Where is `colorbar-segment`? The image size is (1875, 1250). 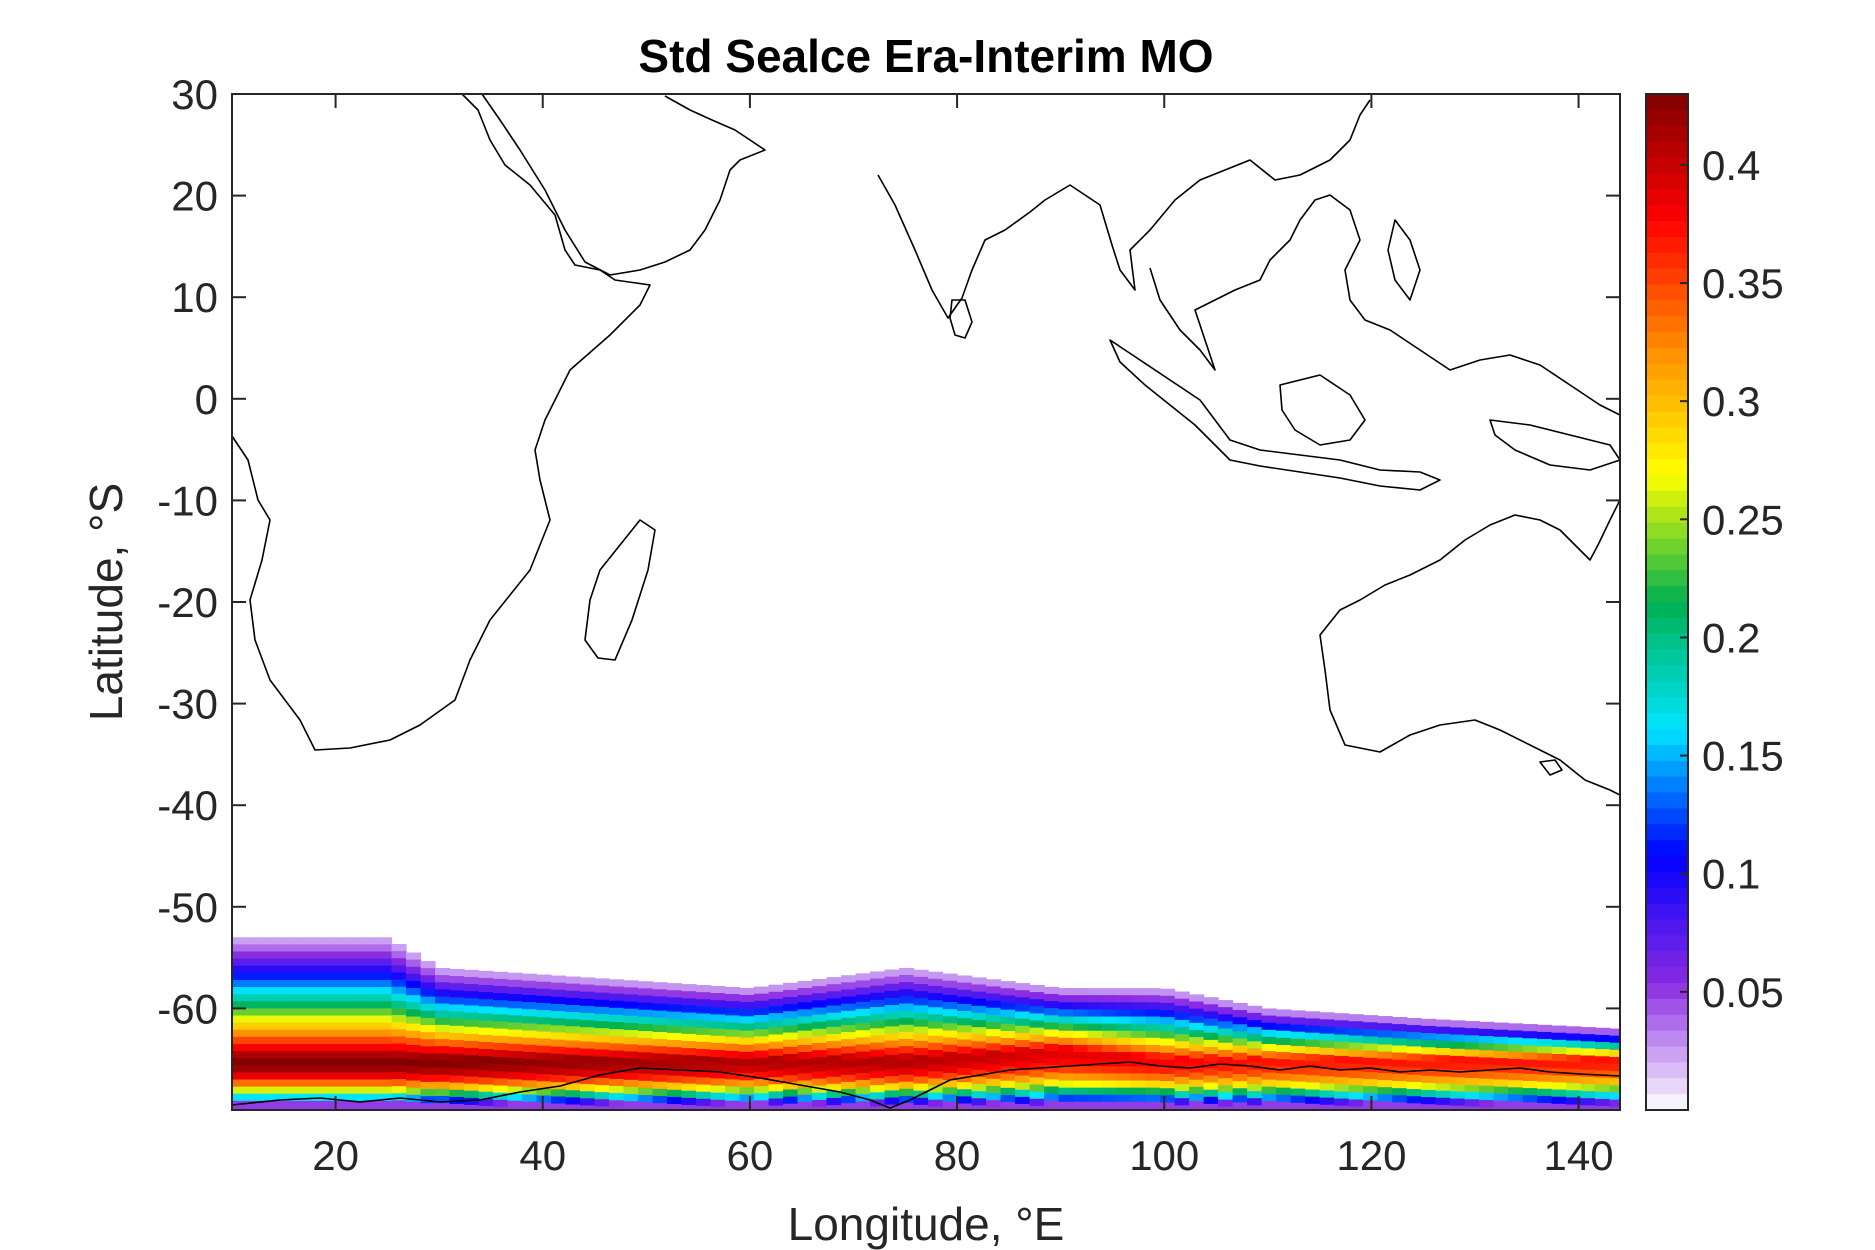
colorbar-segment is located at coordinates (1667, 562).